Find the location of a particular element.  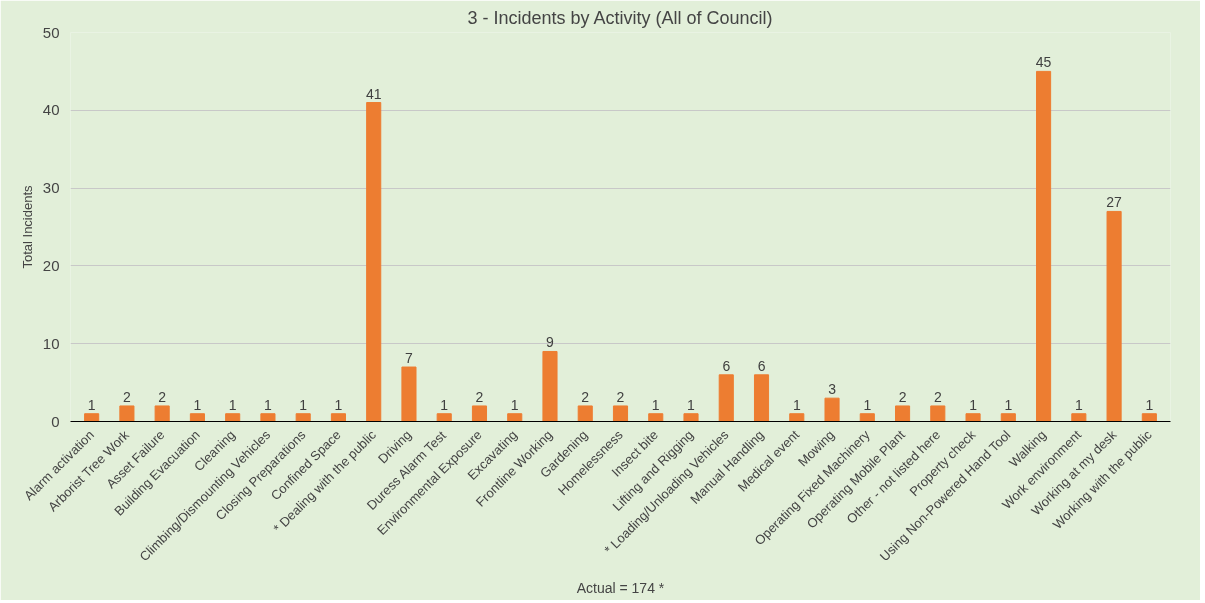

text: Actual = 174 * is located at coordinates (620, 587).